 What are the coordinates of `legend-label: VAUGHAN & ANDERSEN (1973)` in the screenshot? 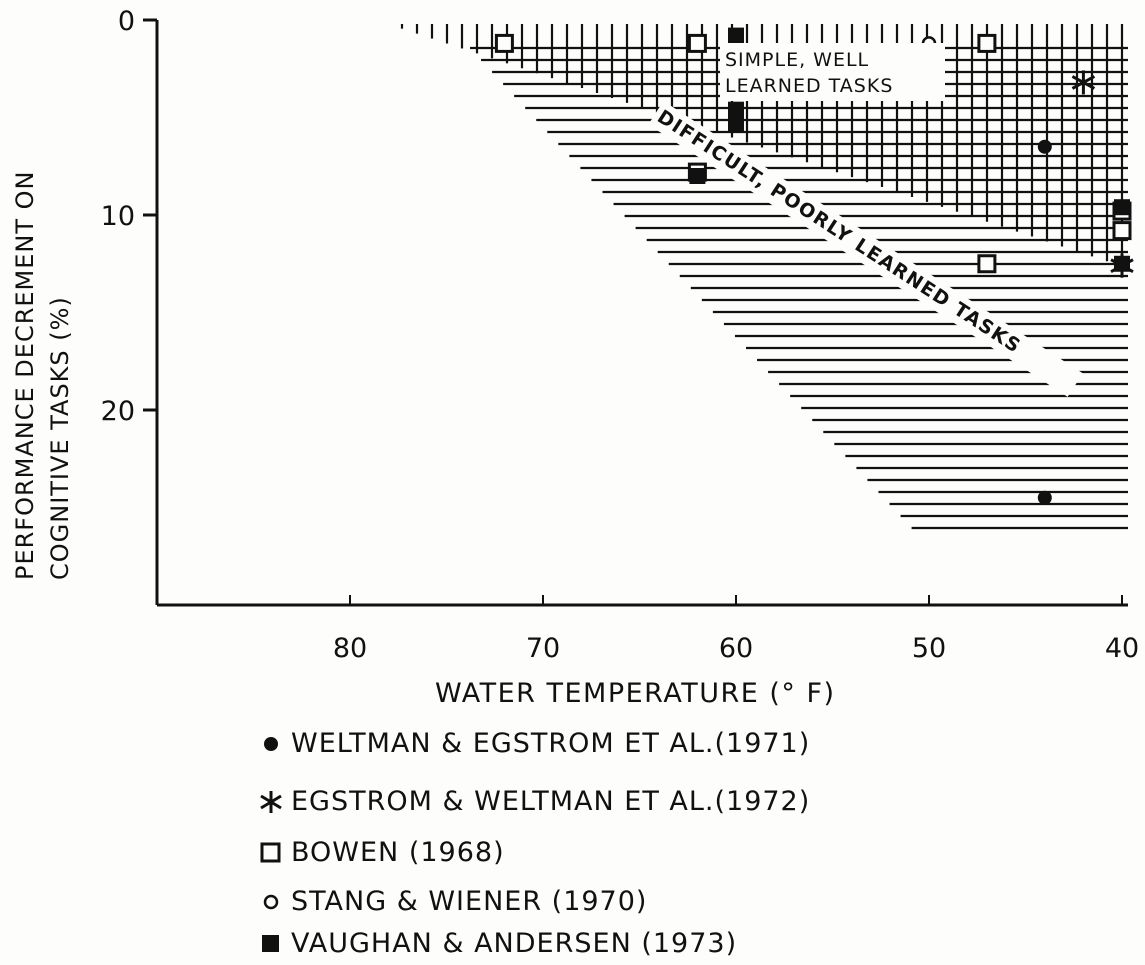 It's located at (514, 943).